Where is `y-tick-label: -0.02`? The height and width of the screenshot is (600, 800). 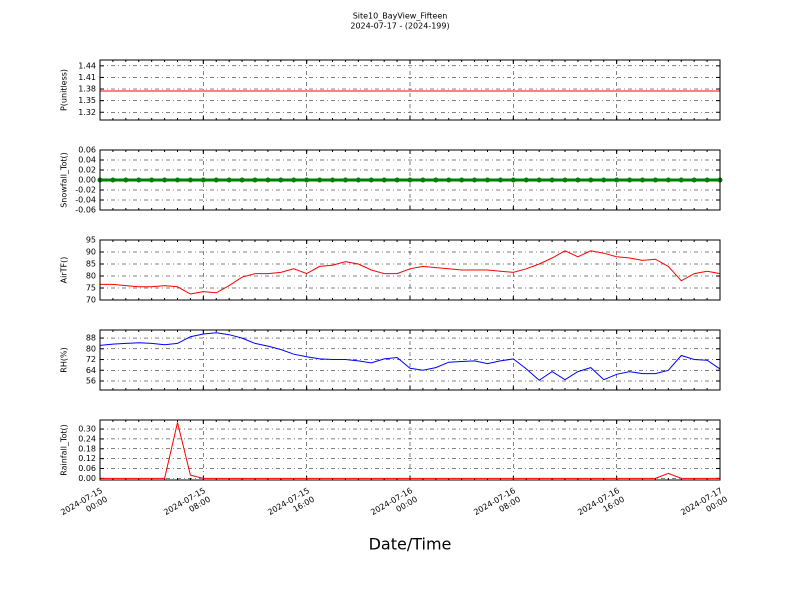
y-tick-label: -0.02 is located at coordinates (85, 190).